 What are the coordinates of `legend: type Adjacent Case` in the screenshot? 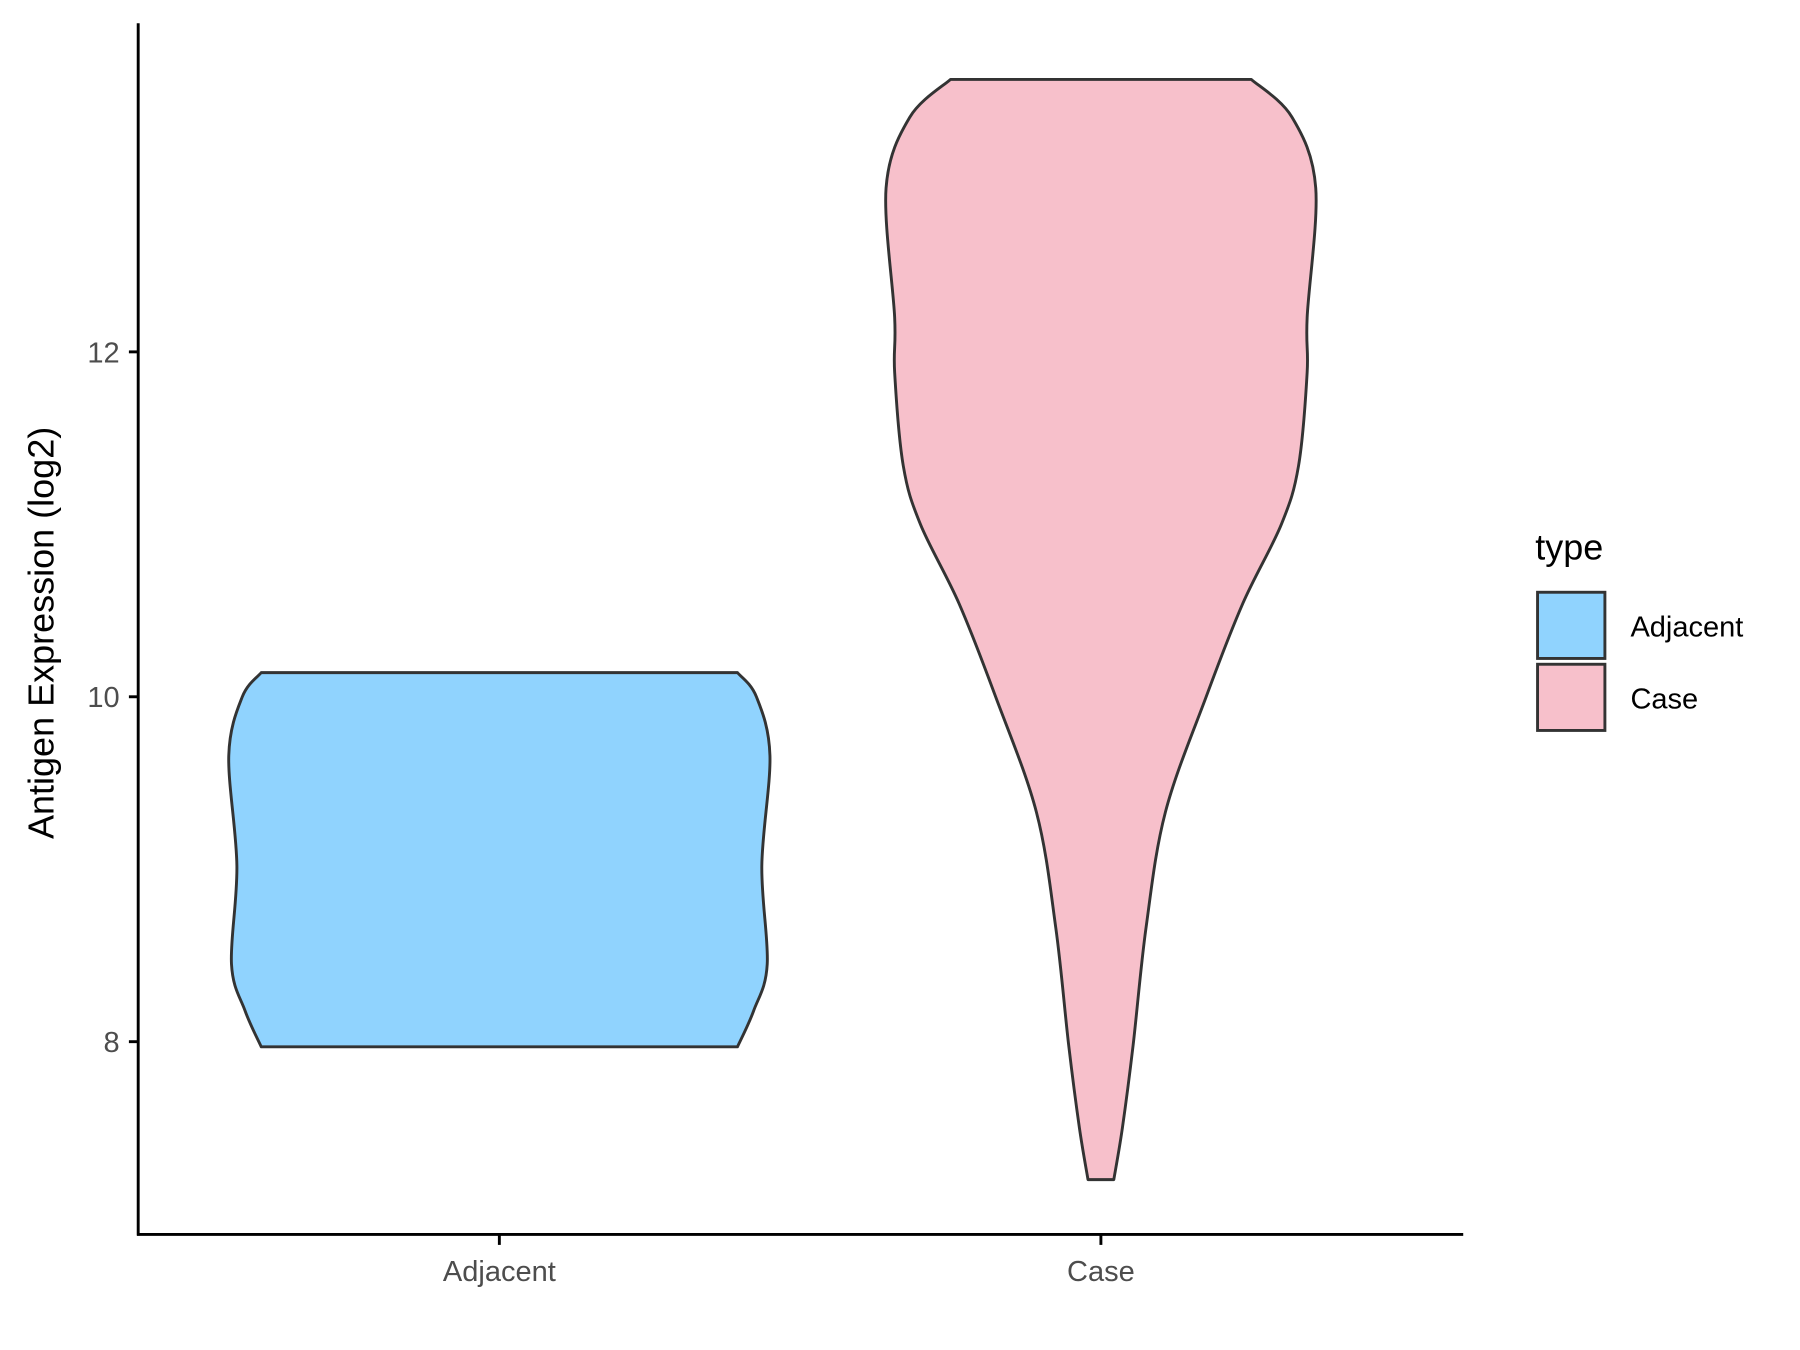 It's located at (1639, 629).